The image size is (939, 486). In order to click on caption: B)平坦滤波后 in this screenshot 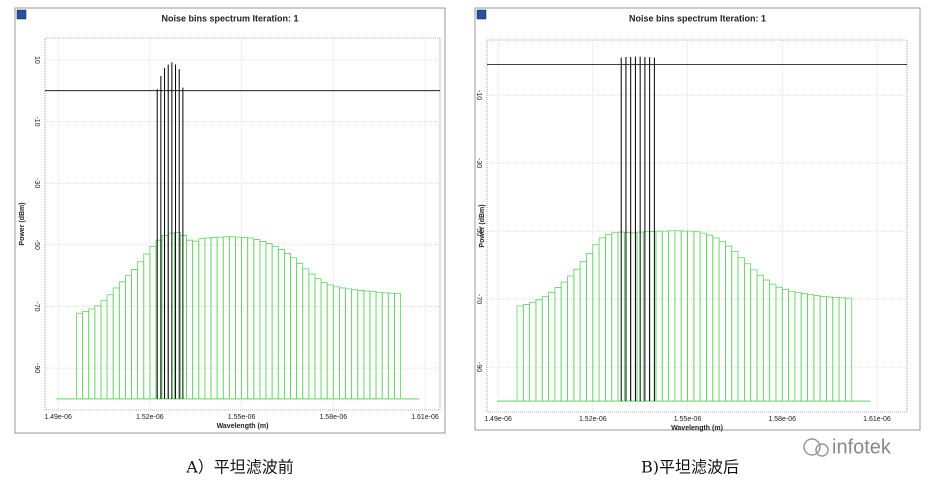, I will do `click(690, 467)`.